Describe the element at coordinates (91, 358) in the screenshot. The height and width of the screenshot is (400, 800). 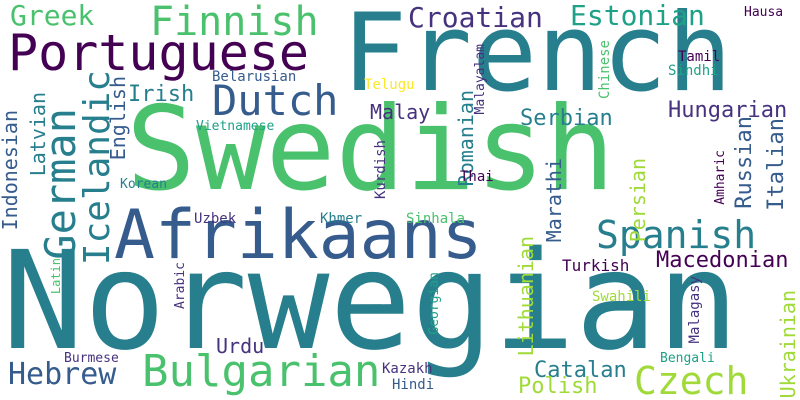
I see `word-burmese: Burmese` at that location.